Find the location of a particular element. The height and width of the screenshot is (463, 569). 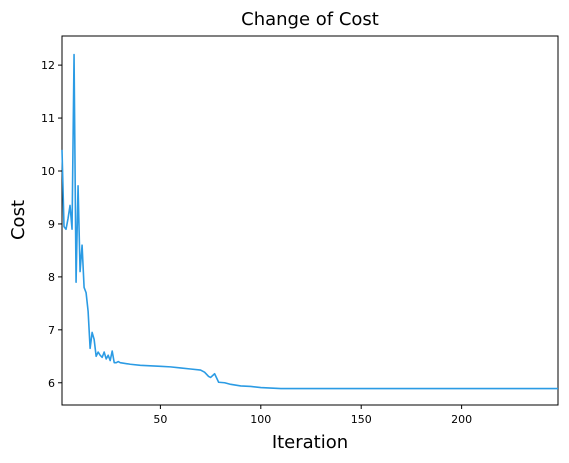

y-axis-label: Cost is located at coordinates (18, 220).